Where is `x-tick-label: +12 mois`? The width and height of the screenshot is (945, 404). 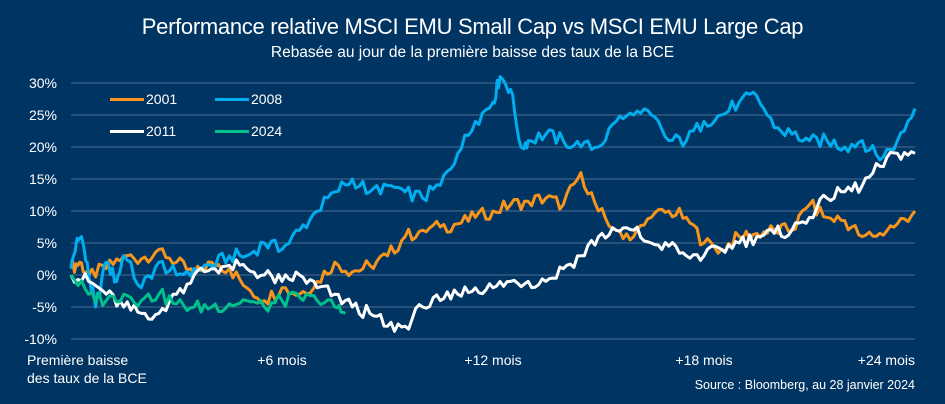 x-tick-label: +12 mois is located at coordinates (493, 360).